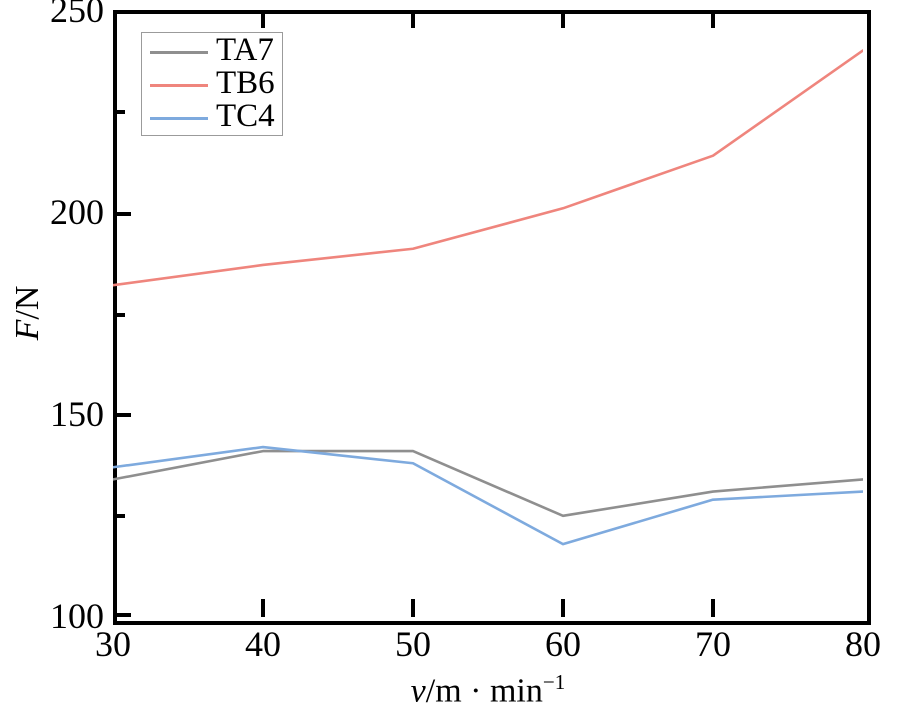  I want to click on chart-legend: TA7 TB6 TC4, so click(212, 84).